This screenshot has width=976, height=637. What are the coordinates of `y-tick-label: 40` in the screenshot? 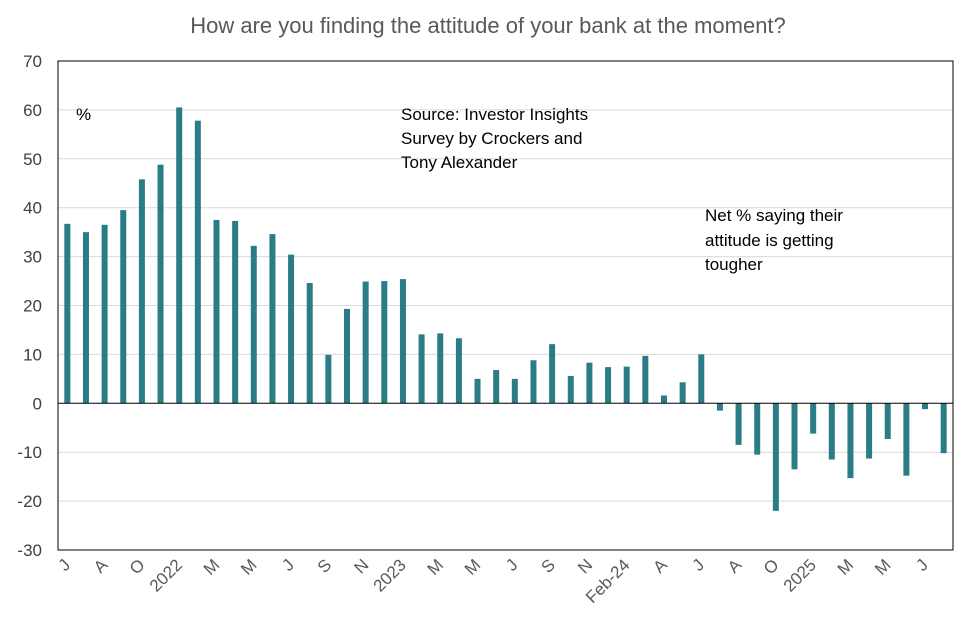 It's located at (32, 208).